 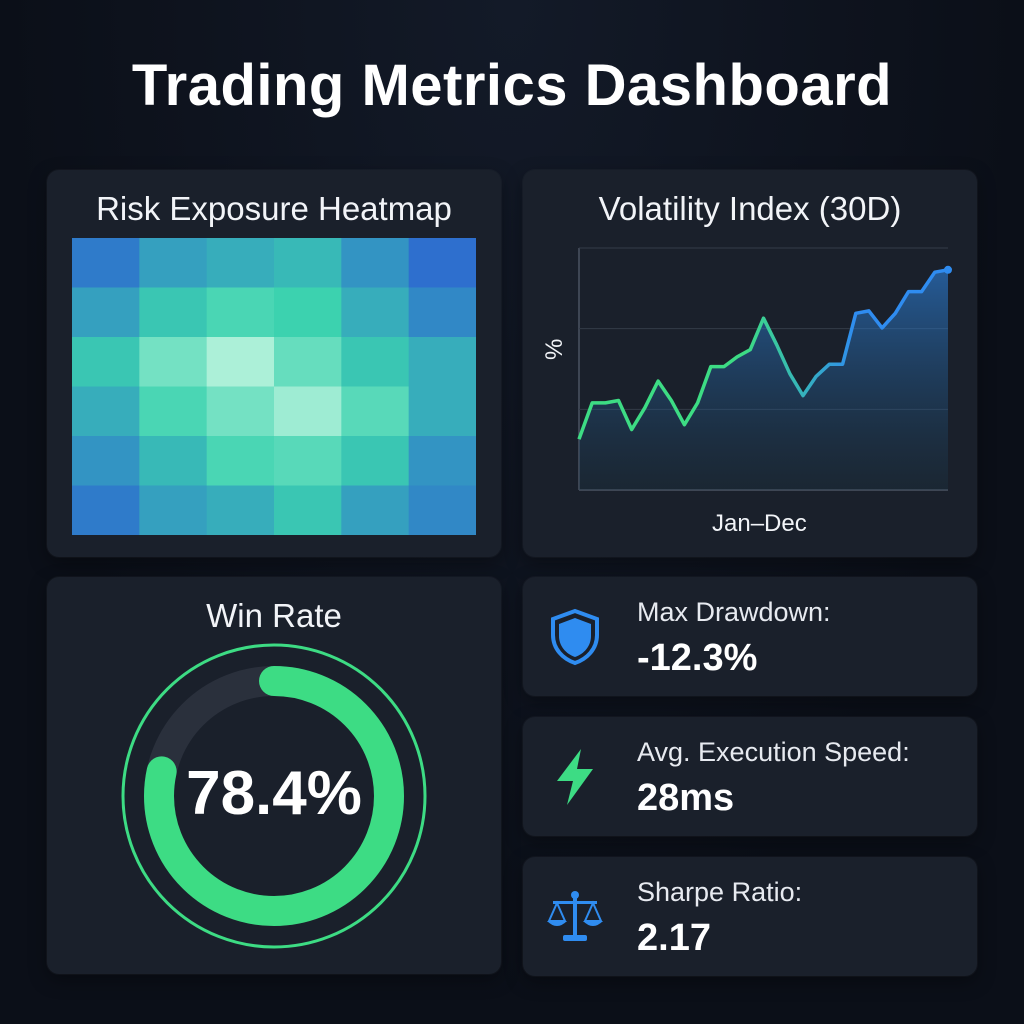 I want to click on shield-icon, so click(x=575, y=637).